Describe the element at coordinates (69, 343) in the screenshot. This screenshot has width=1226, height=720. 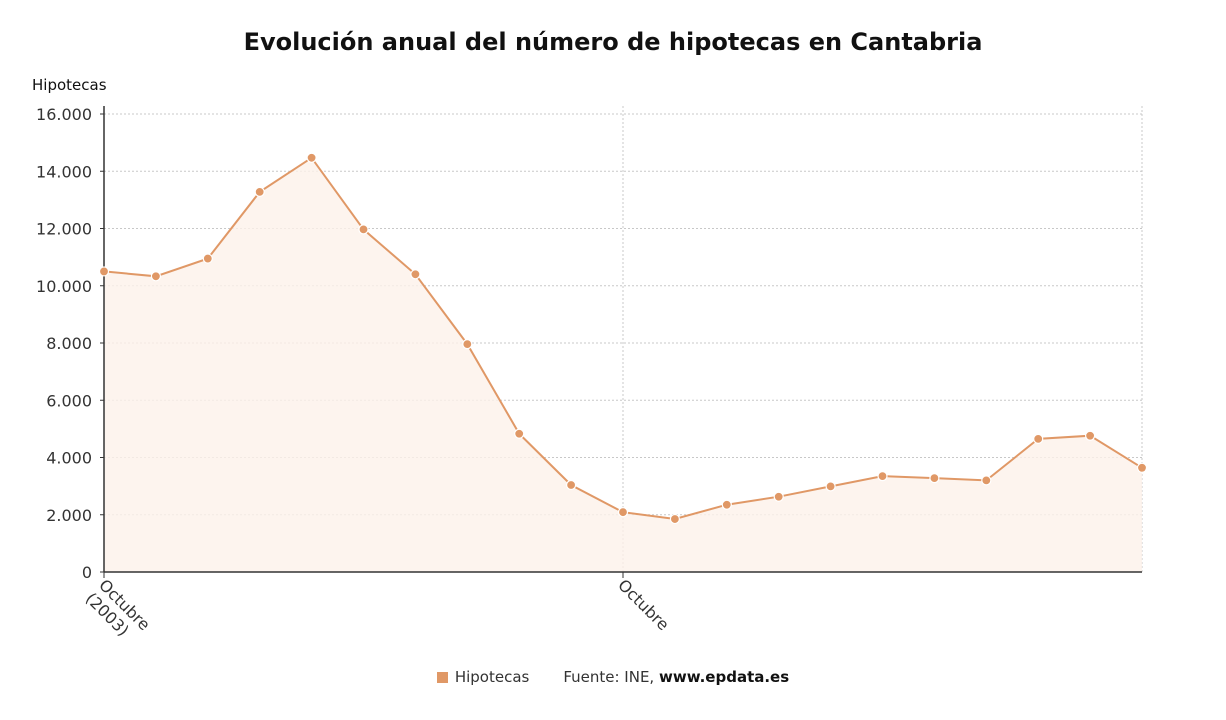
I see `y-tick-label: 8.000` at that location.